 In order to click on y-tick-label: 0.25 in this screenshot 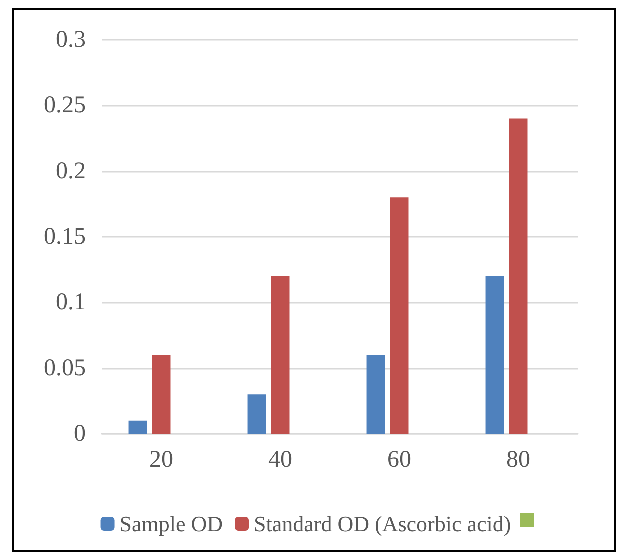, I will do `click(65, 105)`.